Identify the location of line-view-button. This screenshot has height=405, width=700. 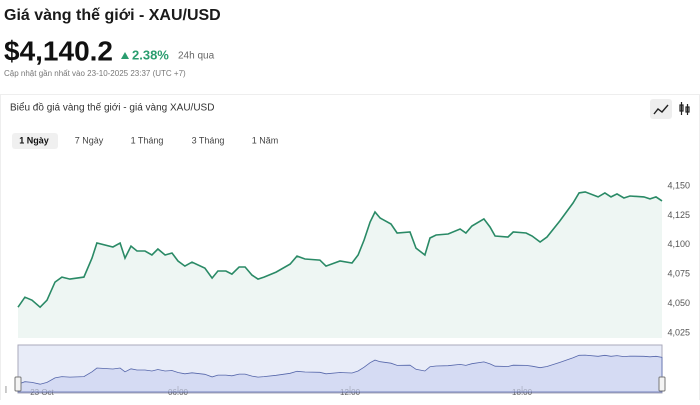
(661, 109).